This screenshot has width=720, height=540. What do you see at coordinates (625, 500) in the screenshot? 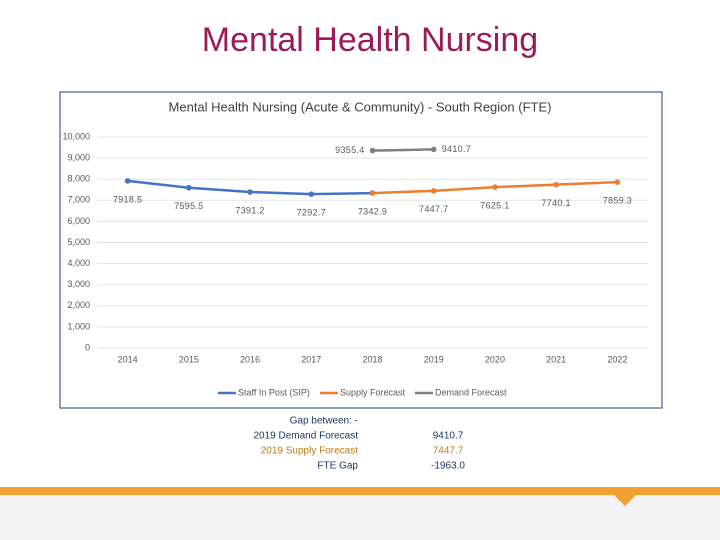
I see `footer-notch` at bounding box center [625, 500].